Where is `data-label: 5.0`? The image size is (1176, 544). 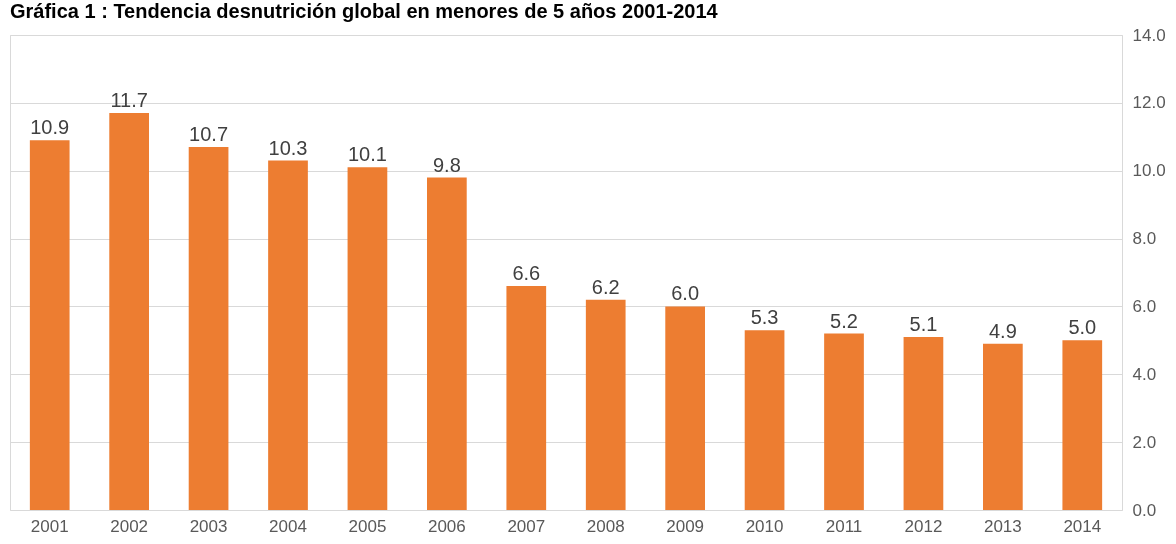
data-label: 5.0 is located at coordinates (1082, 327).